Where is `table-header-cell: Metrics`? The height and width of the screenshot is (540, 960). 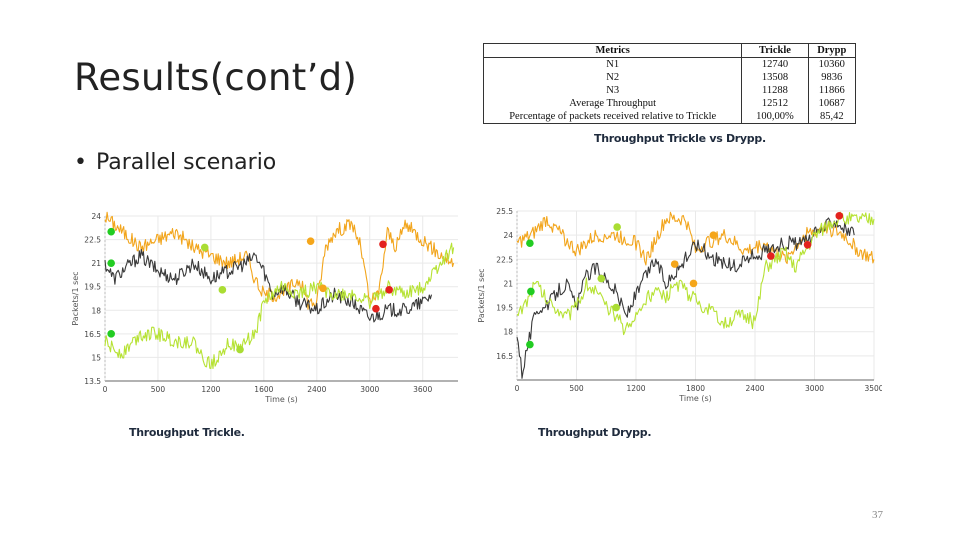
table-header-cell: Metrics is located at coordinates (612, 50).